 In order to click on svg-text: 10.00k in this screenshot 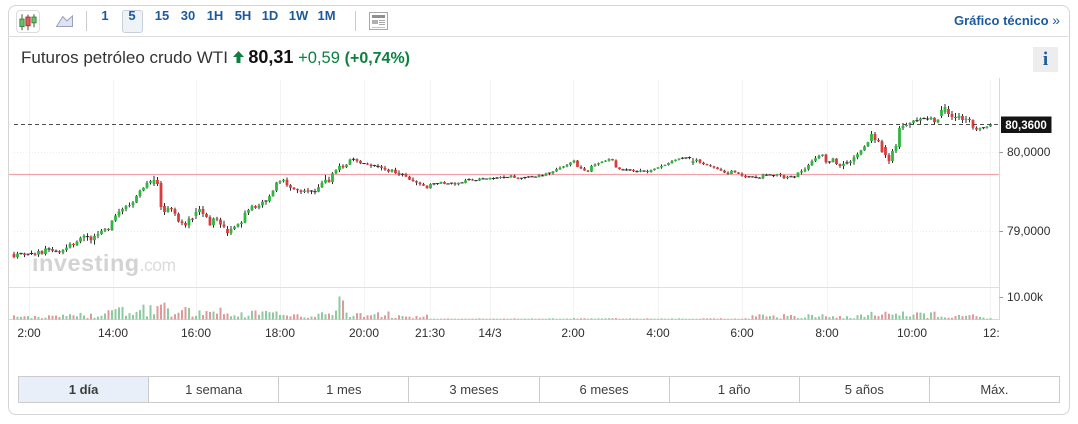, I will do `click(1025, 297)`.